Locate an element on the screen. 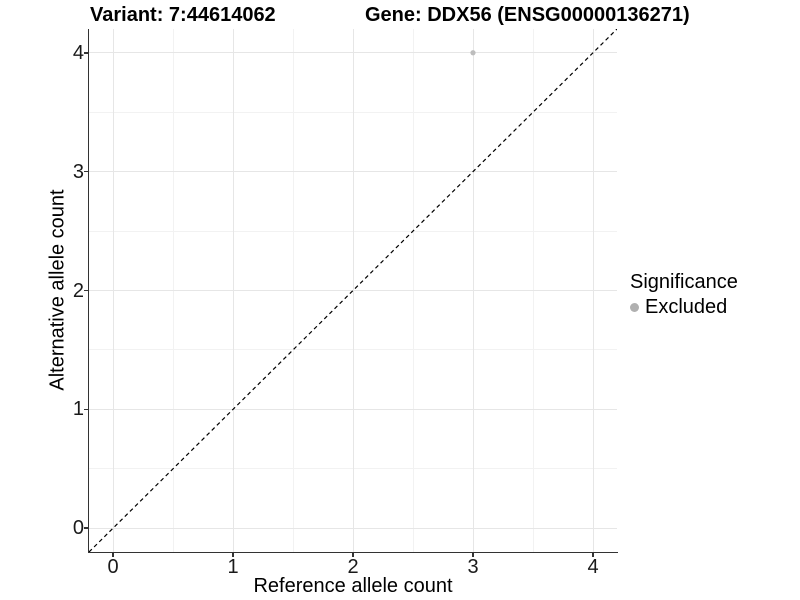  y-tick-label: 3 is located at coordinates (78, 171).